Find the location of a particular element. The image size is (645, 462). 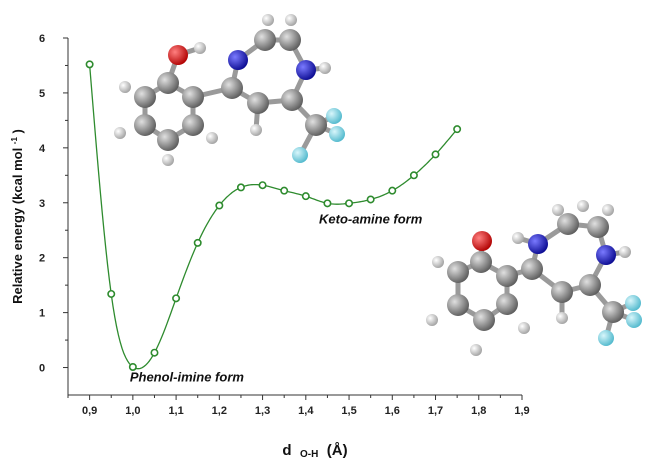

y-tick-label: 0 is located at coordinates (42, 369).